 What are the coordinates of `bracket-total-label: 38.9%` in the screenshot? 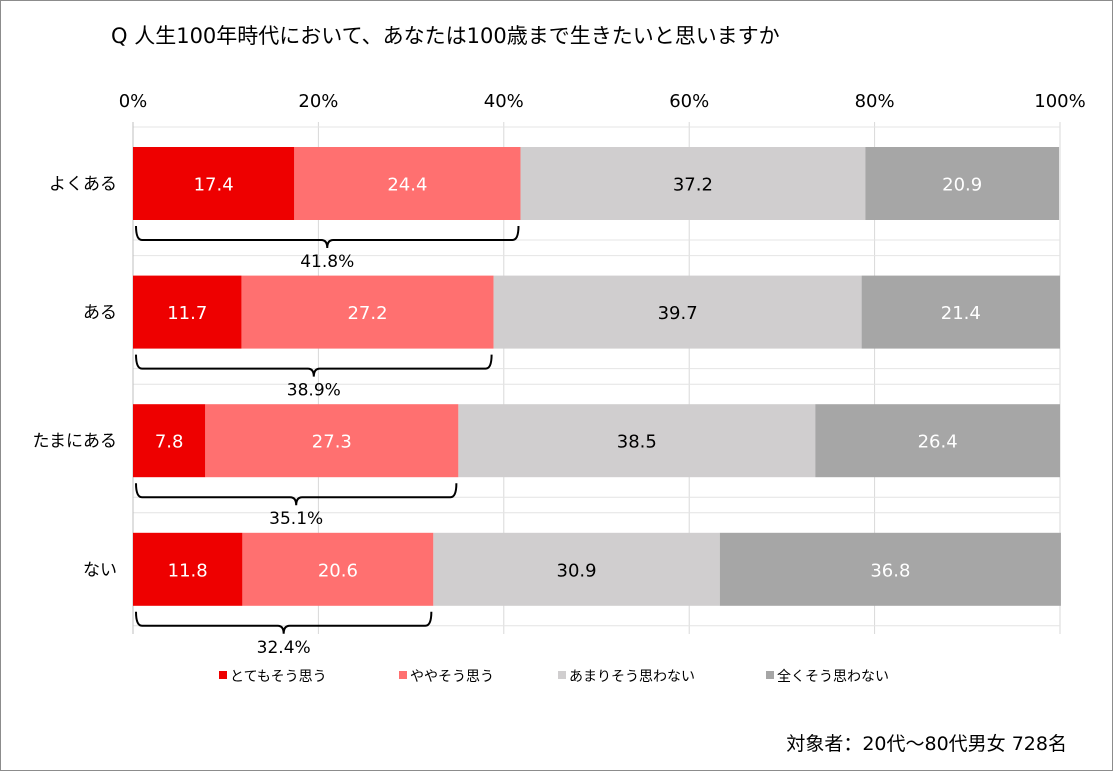 It's located at (314, 391).